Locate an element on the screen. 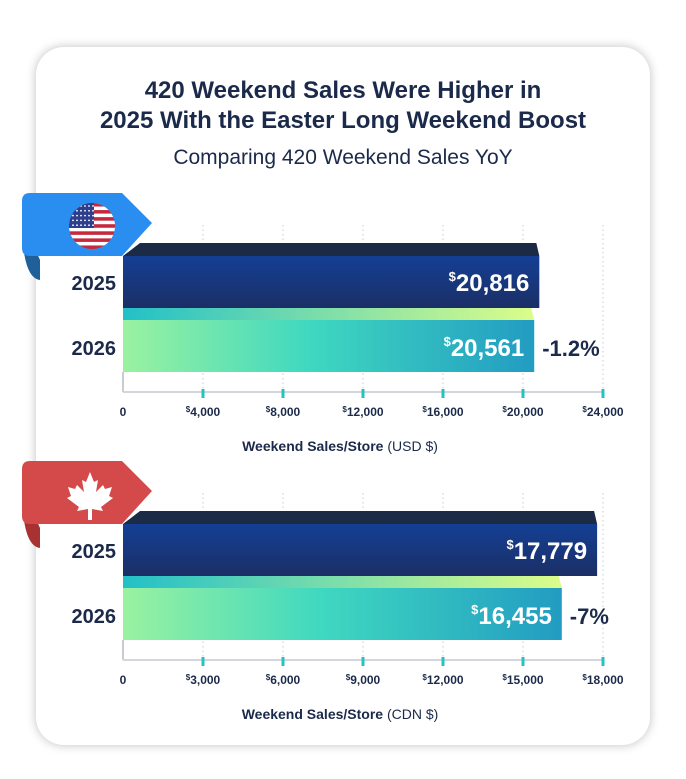 This screenshot has width=686, height=779. value-label: $20,561 is located at coordinates (484, 348).